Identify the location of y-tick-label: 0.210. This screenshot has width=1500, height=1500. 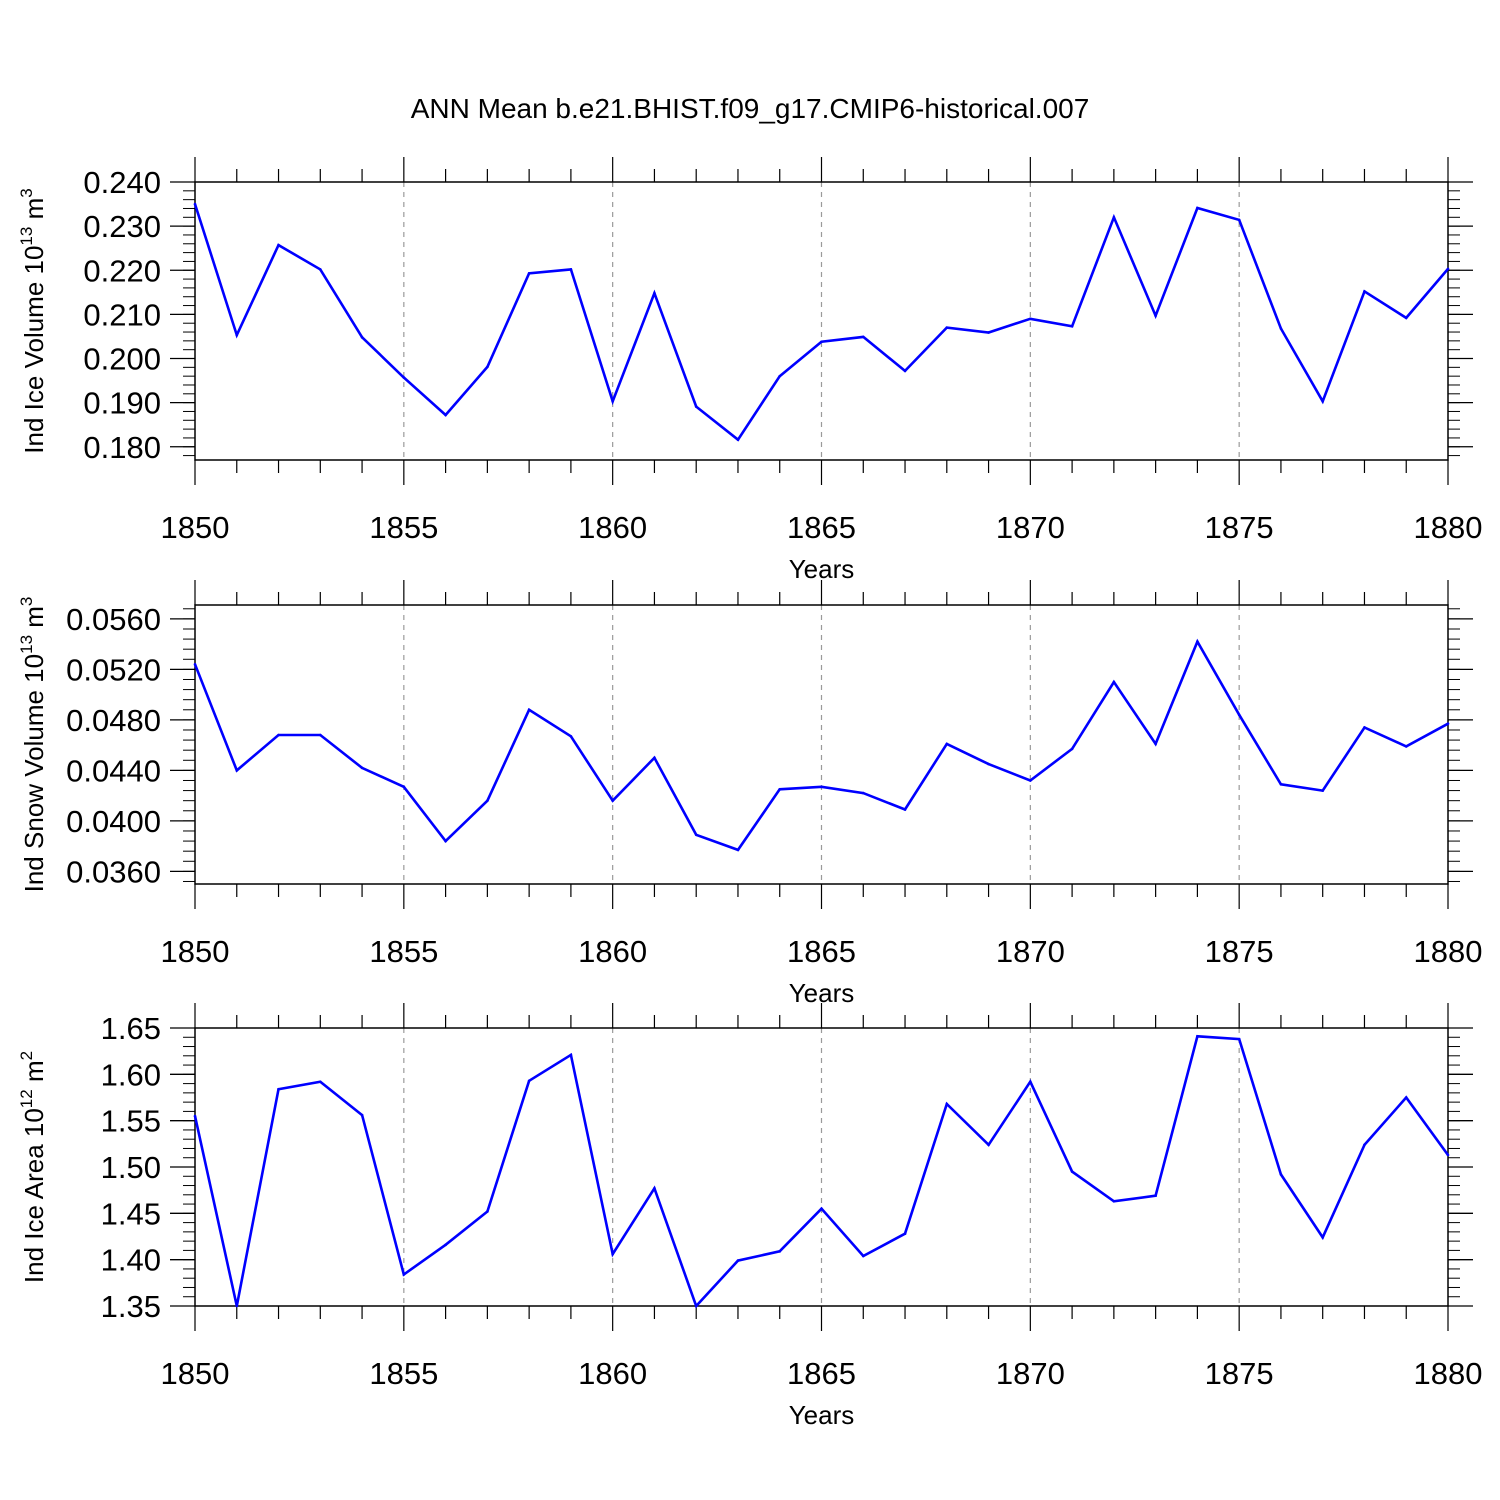
(122, 314).